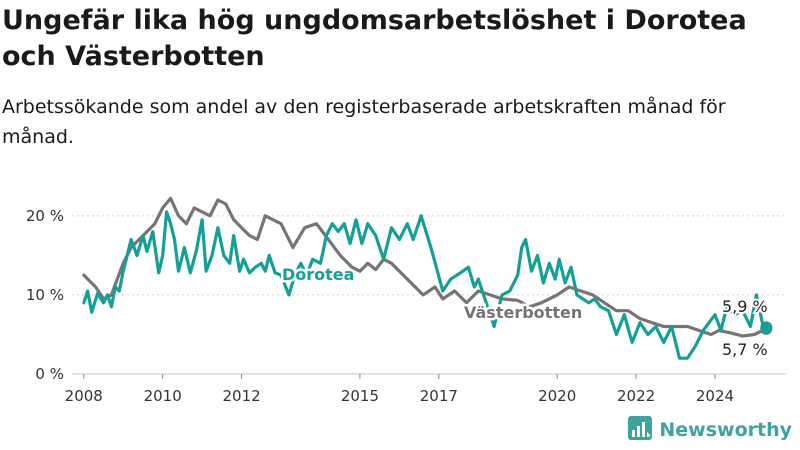  Describe the element at coordinates (636, 396) in the screenshot. I see `x-tick-label: 2022` at that location.